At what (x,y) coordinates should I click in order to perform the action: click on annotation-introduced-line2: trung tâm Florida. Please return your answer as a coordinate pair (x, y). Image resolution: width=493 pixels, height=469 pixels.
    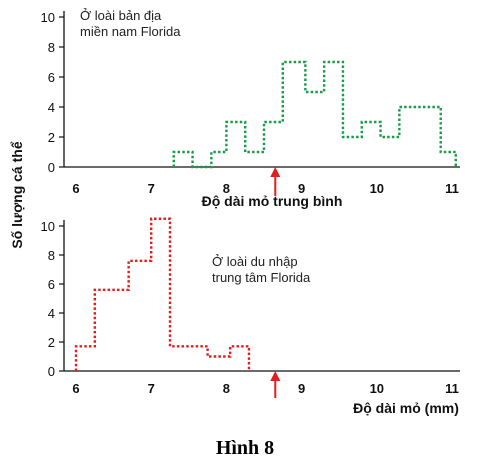
    Looking at the image, I should click on (261, 277).